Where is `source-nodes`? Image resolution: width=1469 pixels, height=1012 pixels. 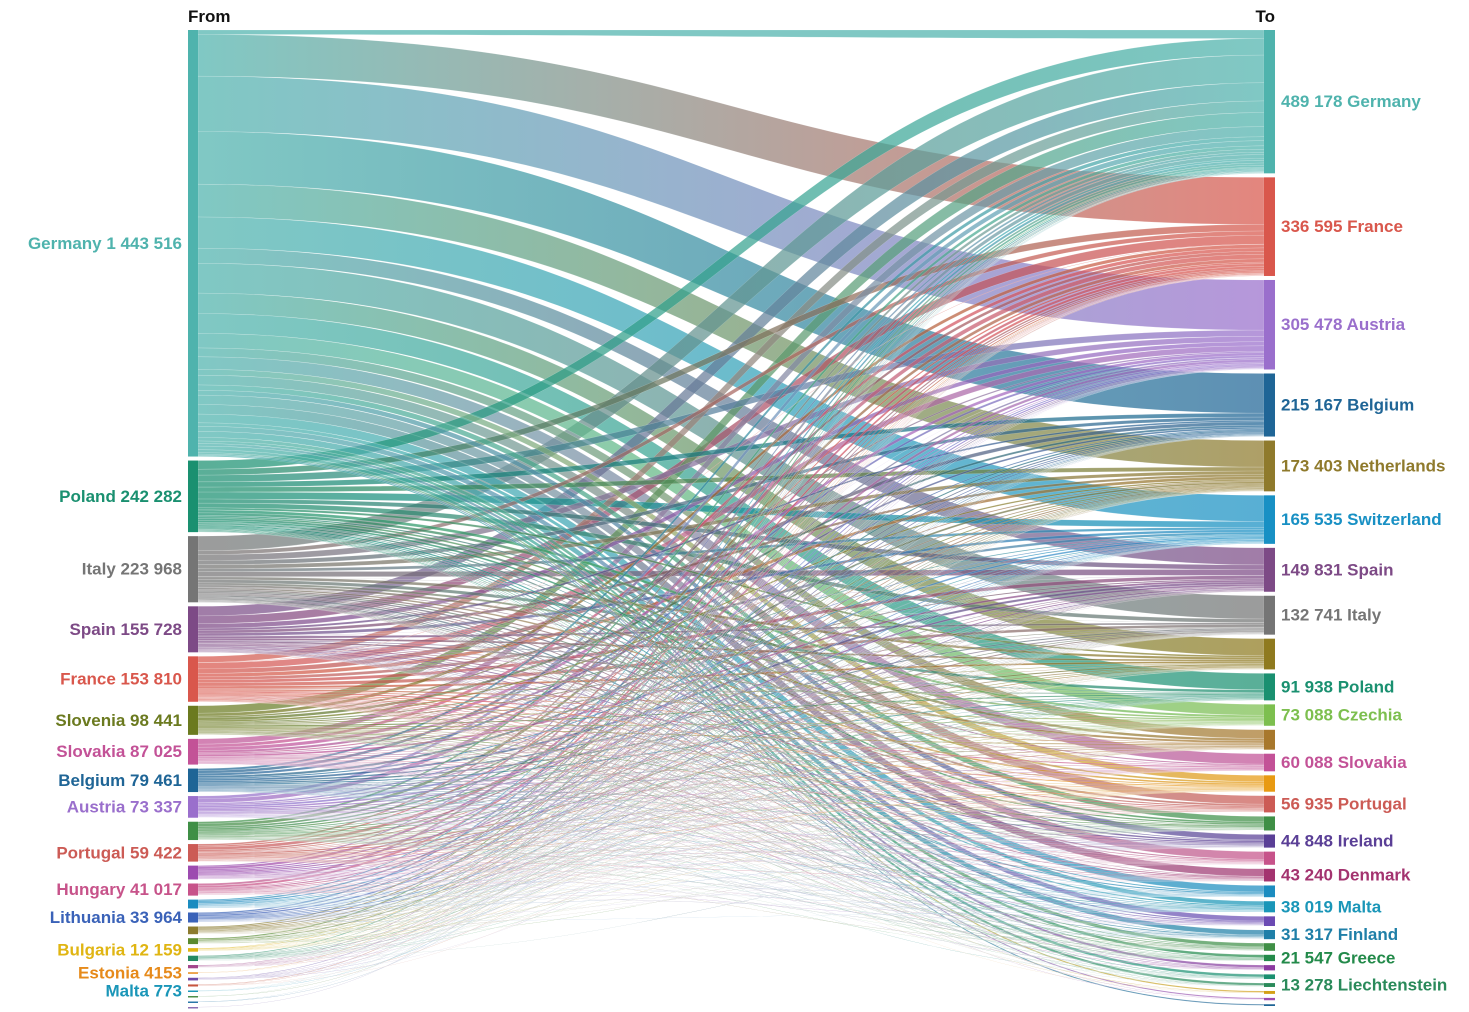 source-nodes is located at coordinates (193, 519).